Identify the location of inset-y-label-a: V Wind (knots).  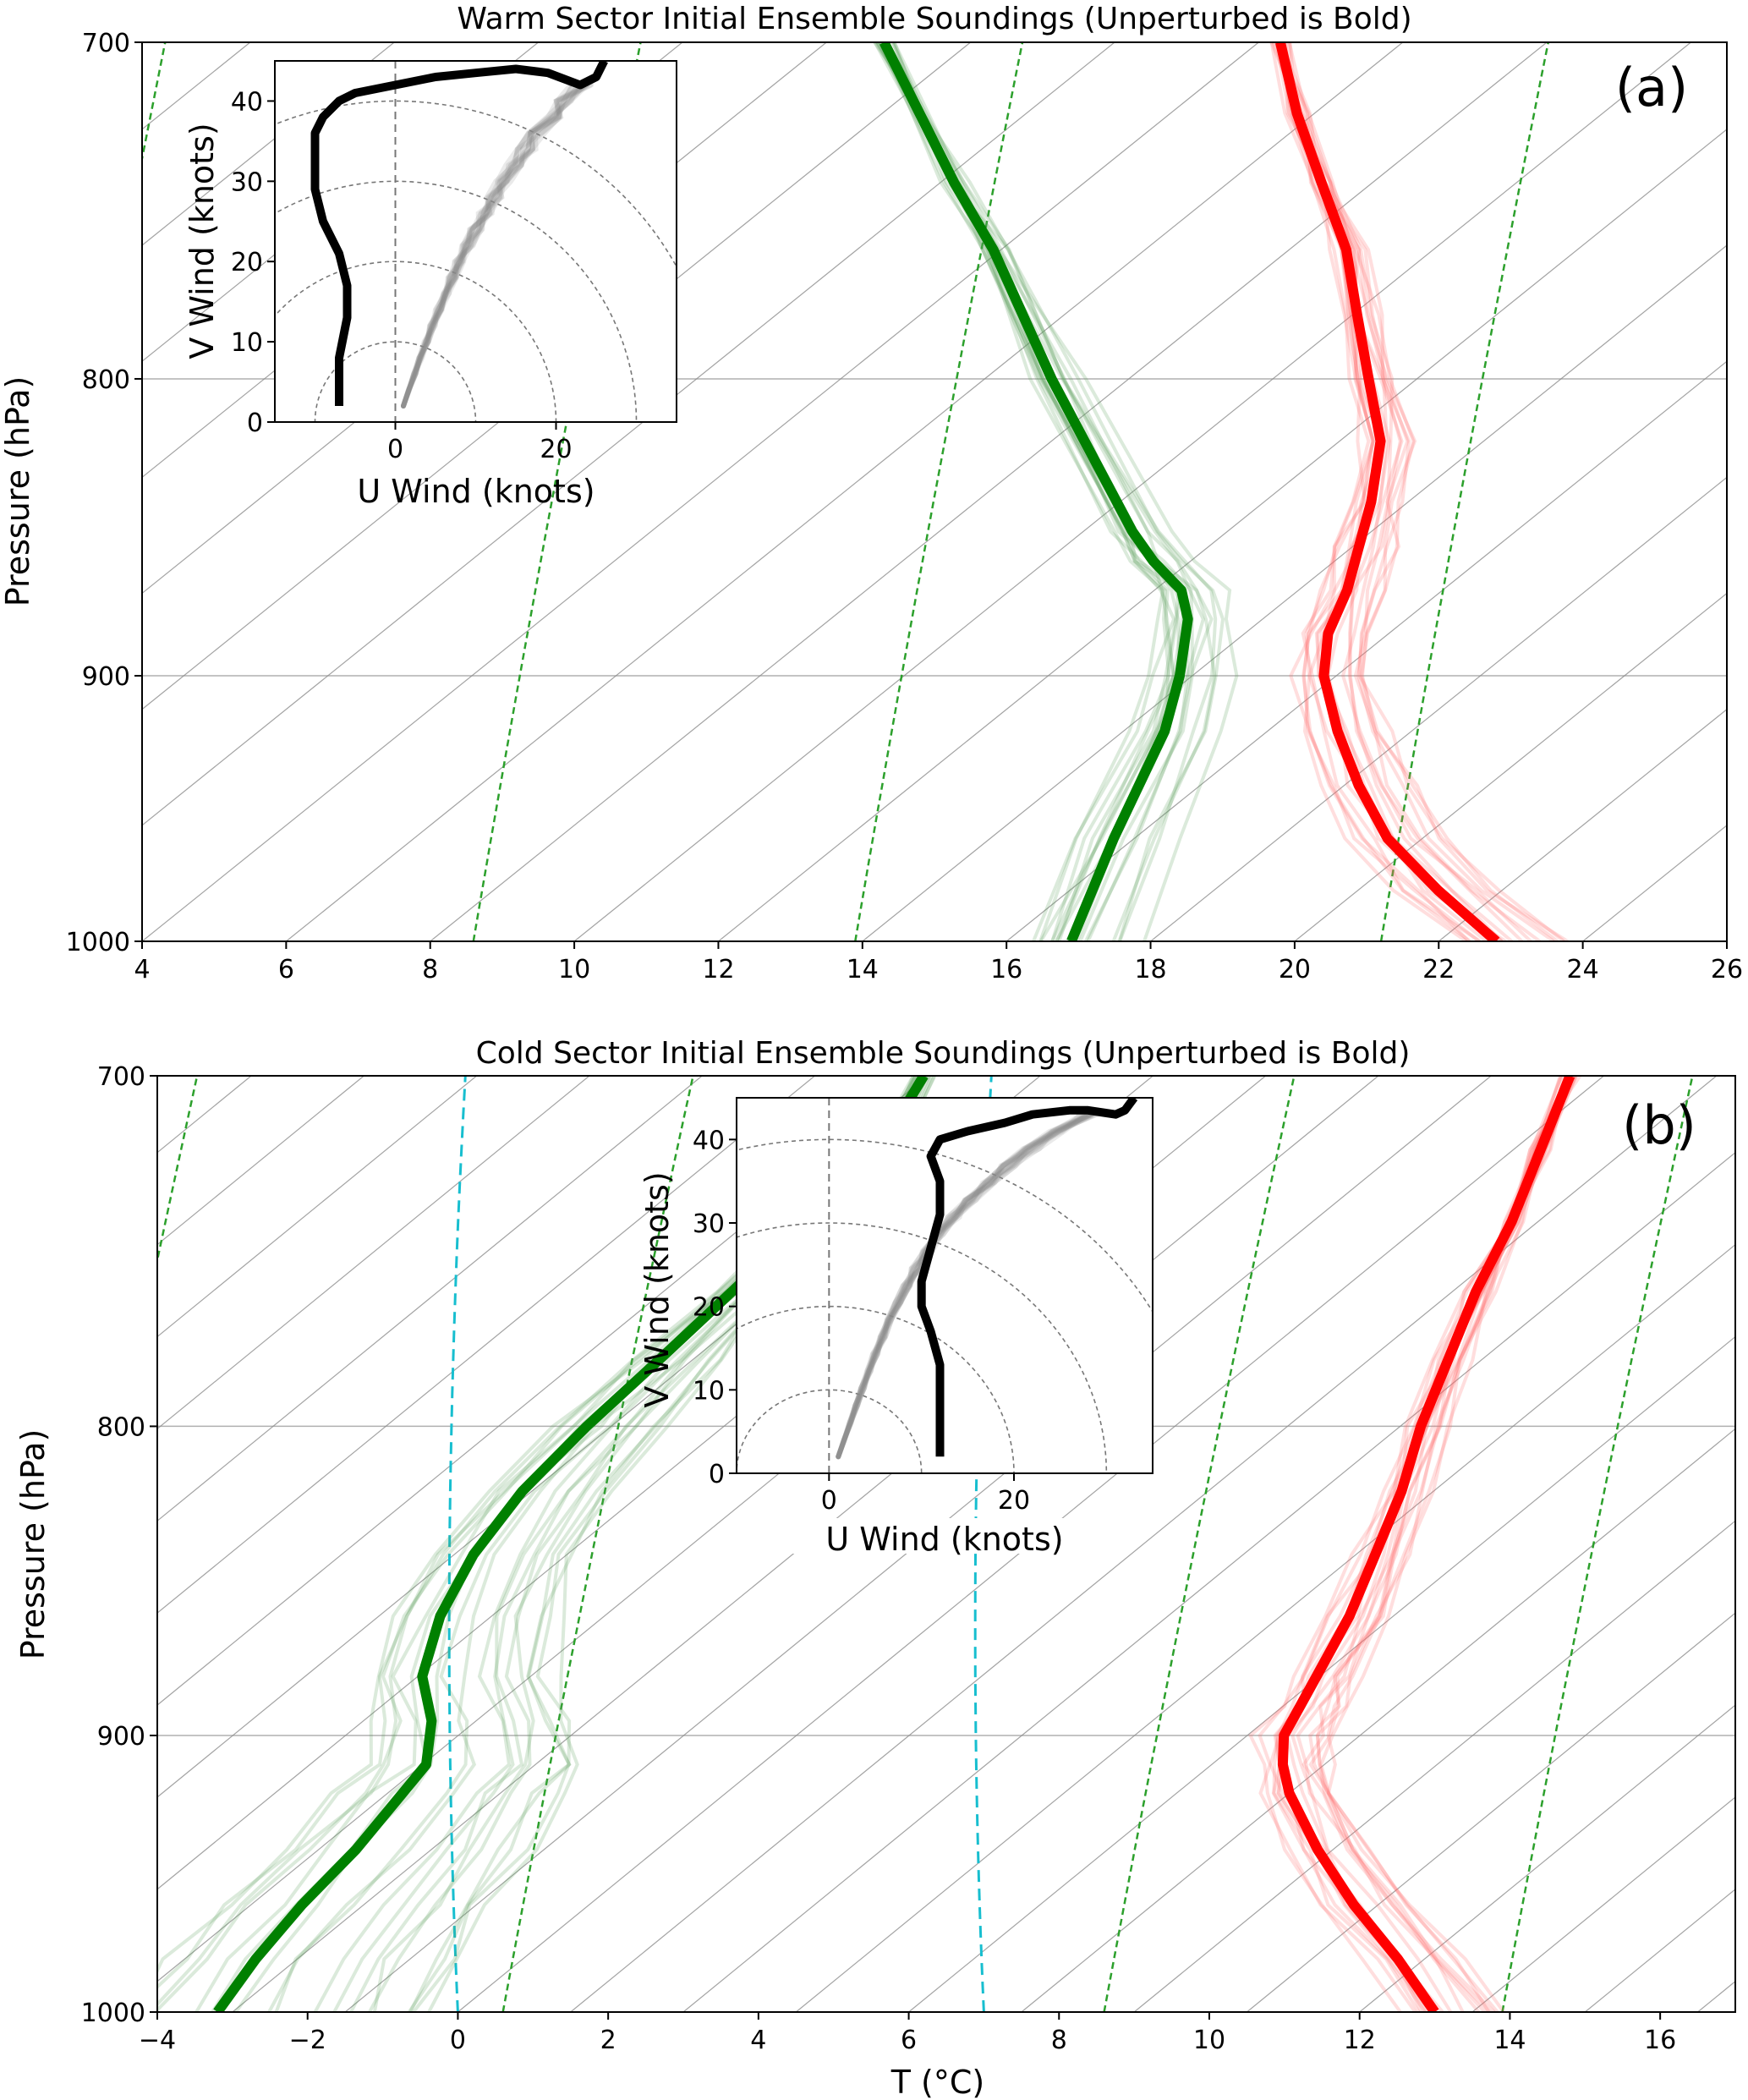
(202, 241).